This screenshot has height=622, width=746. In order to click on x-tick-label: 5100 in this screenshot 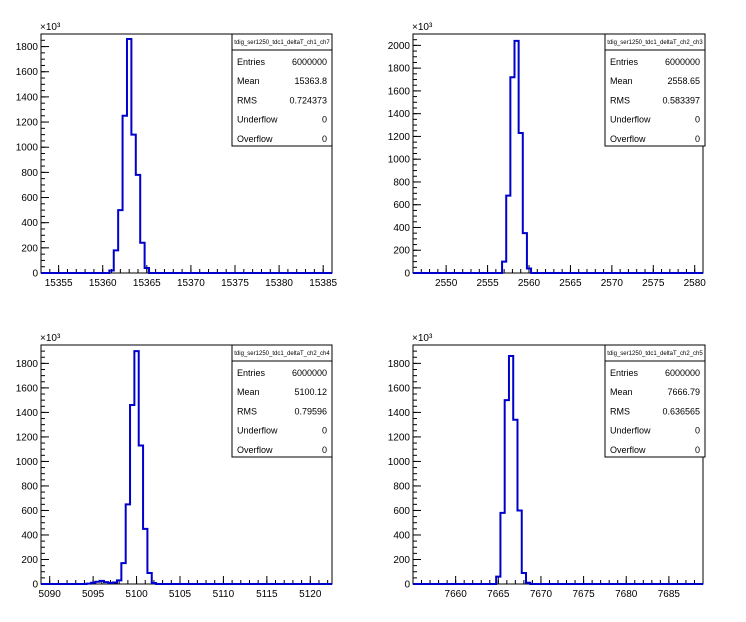, I will do `click(136, 594)`.